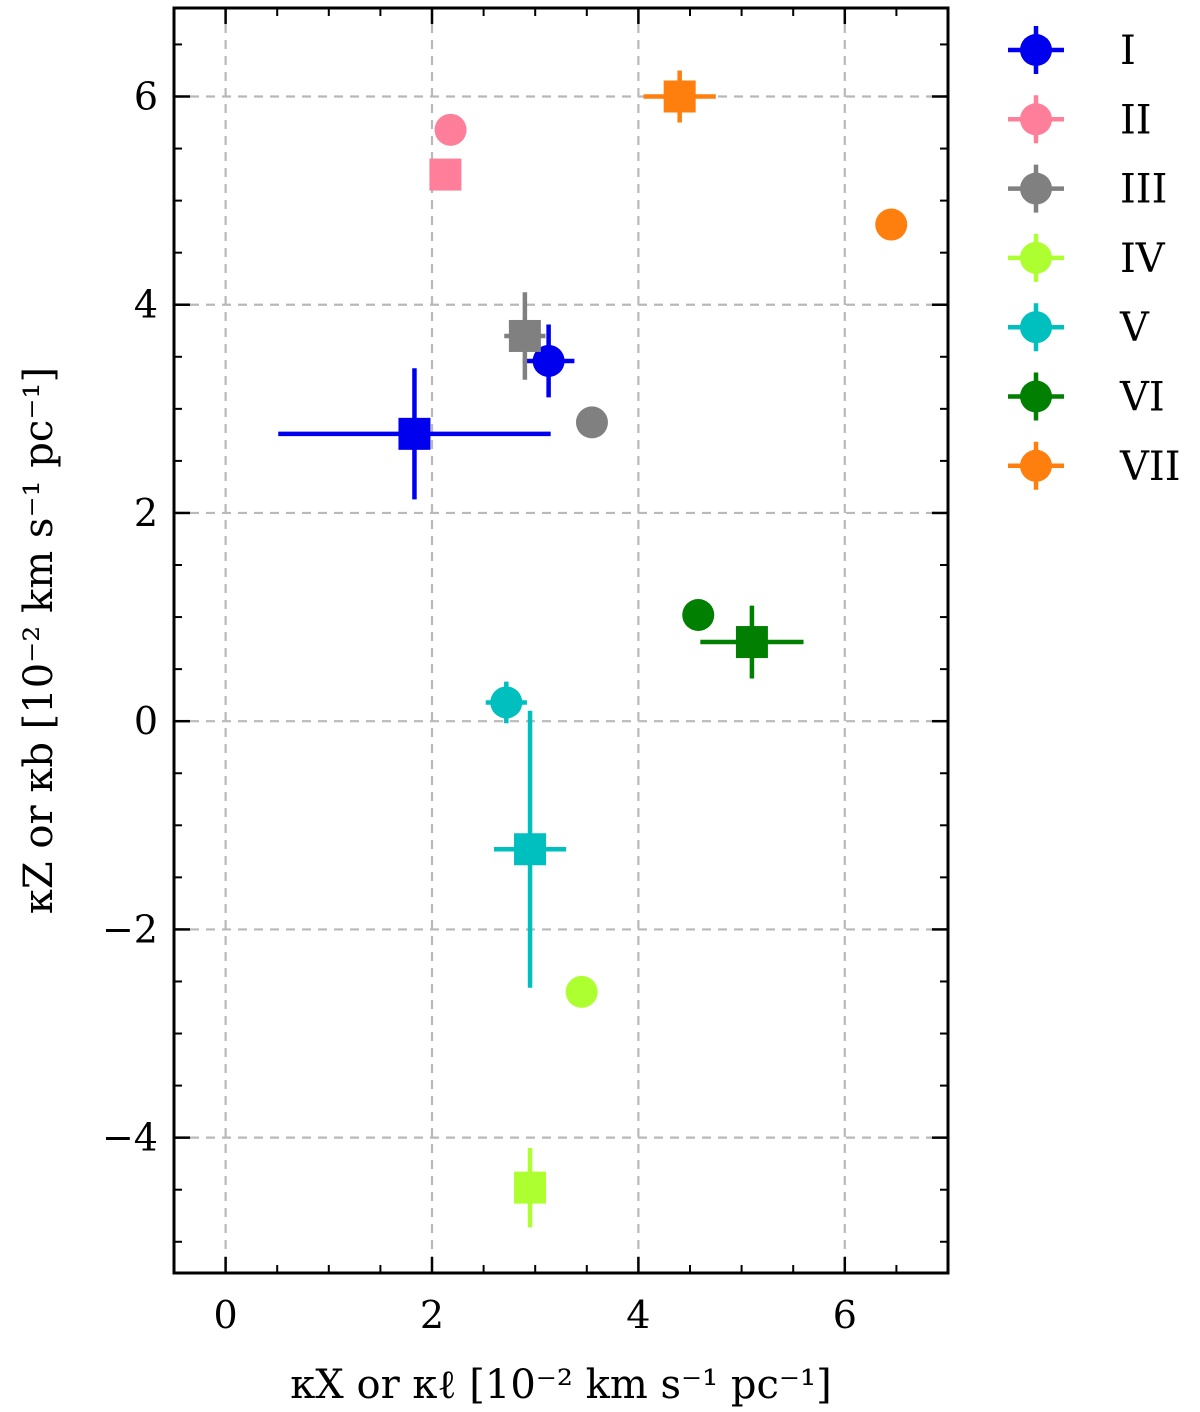 The height and width of the screenshot is (1412, 1200). What do you see at coordinates (130, 1138) in the screenshot?
I see `y-tick-label: −4` at bounding box center [130, 1138].